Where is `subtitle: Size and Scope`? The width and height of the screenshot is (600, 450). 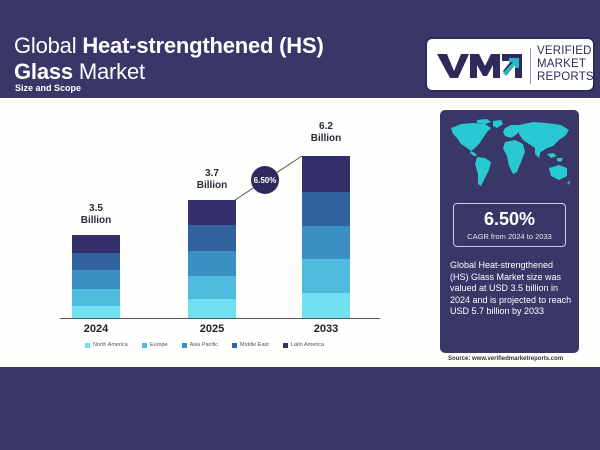 subtitle: Size and Scope is located at coordinates (48, 88).